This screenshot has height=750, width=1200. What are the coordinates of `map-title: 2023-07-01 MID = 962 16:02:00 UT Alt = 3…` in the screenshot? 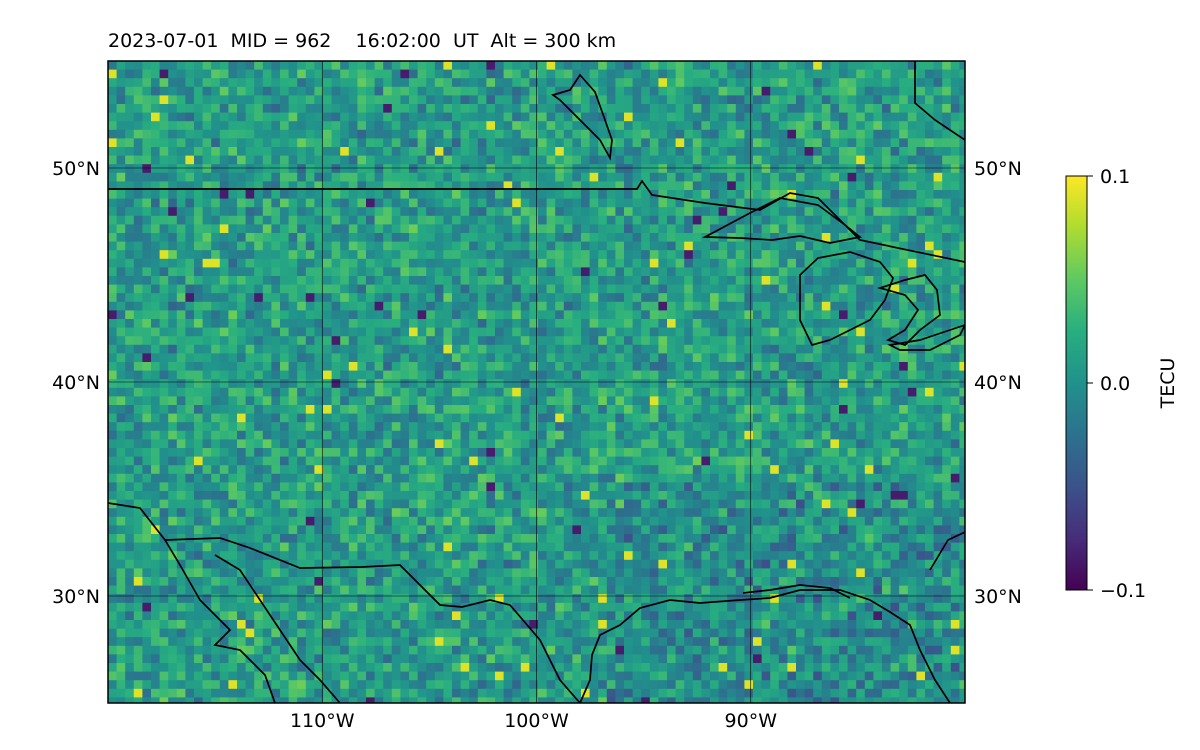 It's located at (362, 41).